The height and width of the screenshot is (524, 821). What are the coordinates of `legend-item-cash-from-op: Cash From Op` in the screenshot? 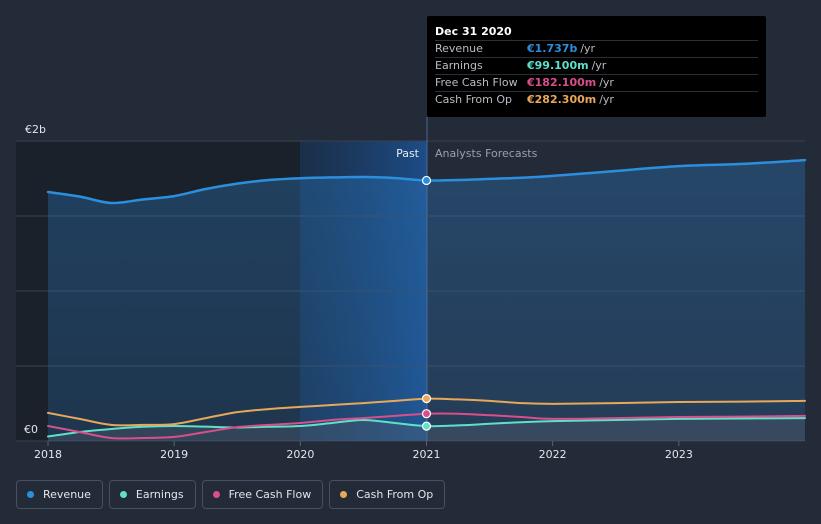 It's located at (387, 494).